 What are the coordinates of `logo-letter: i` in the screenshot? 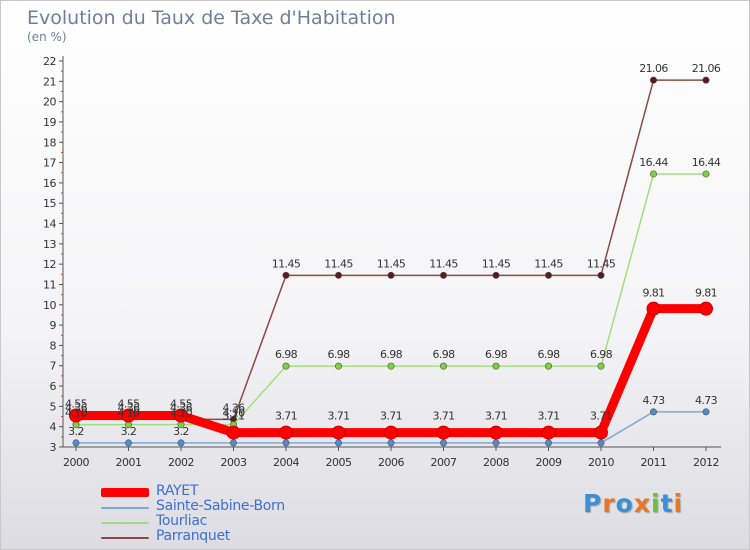 It's located at (656, 503).